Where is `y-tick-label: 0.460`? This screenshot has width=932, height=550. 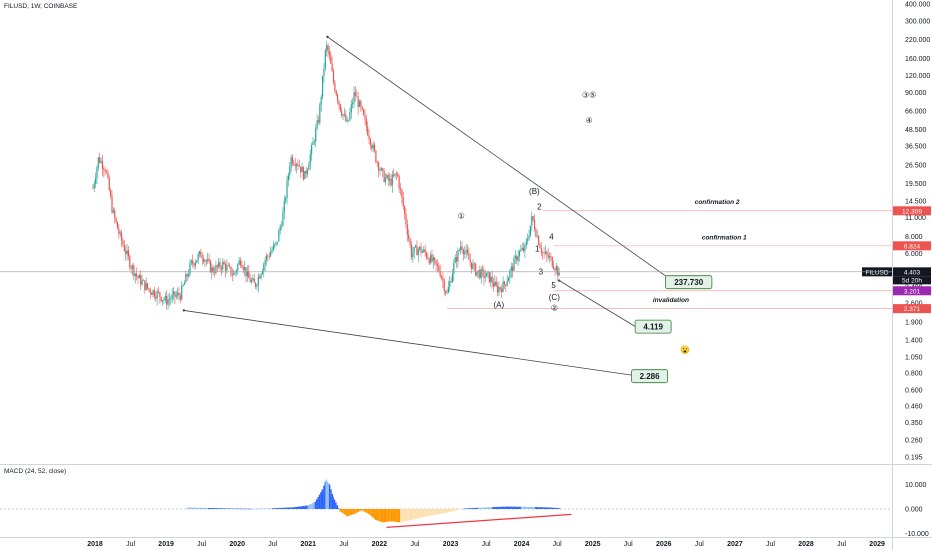
y-tick-label: 0.460 is located at coordinates (914, 407).